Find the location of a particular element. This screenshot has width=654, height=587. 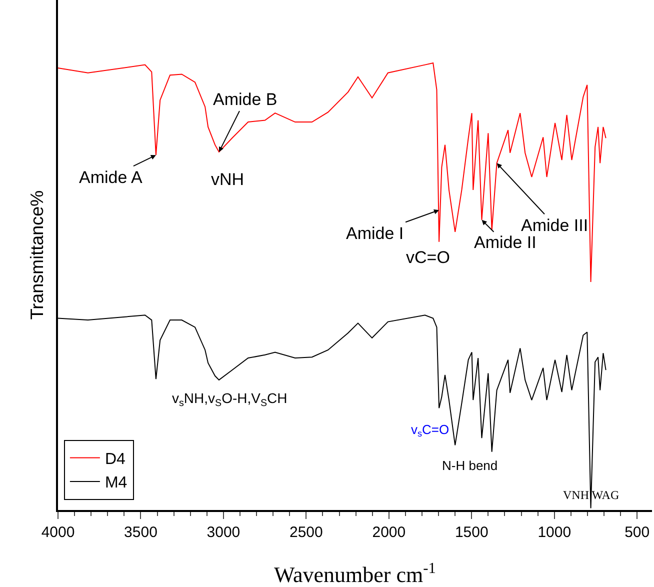

x-tick-label: 4000 is located at coordinates (58, 532).